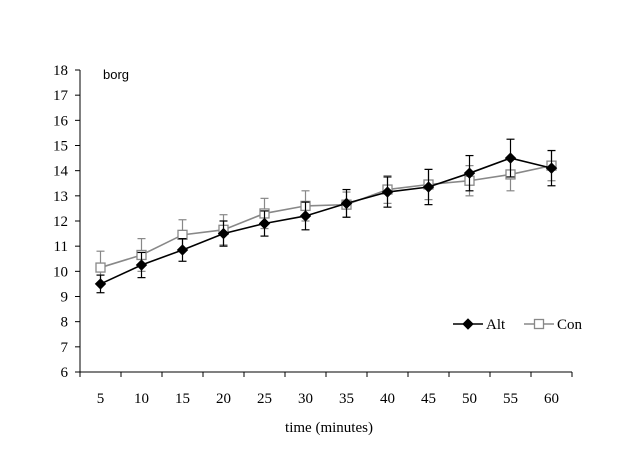 This screenshot has width=627, height=452. Describe the element at coordinates (305, 399) in the screenshot. I see `x-tick-label: 30` at that location.